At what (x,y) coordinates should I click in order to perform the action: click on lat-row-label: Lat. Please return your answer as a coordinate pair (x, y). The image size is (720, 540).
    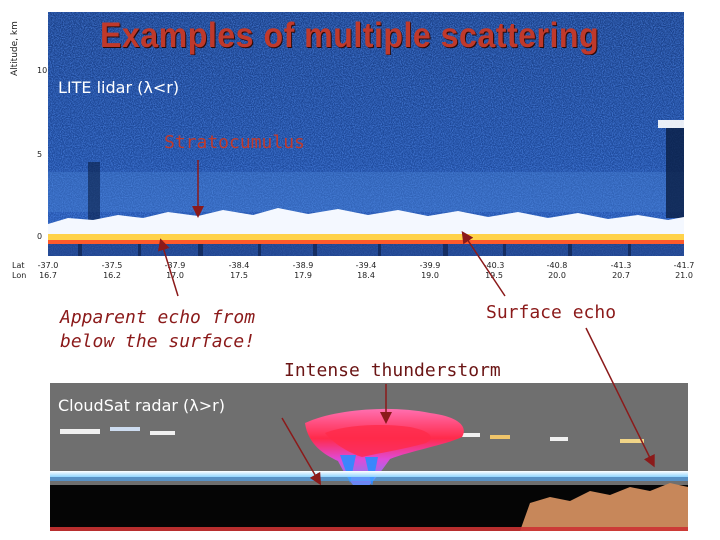
    Looking at the image, I should click on (18, 265).